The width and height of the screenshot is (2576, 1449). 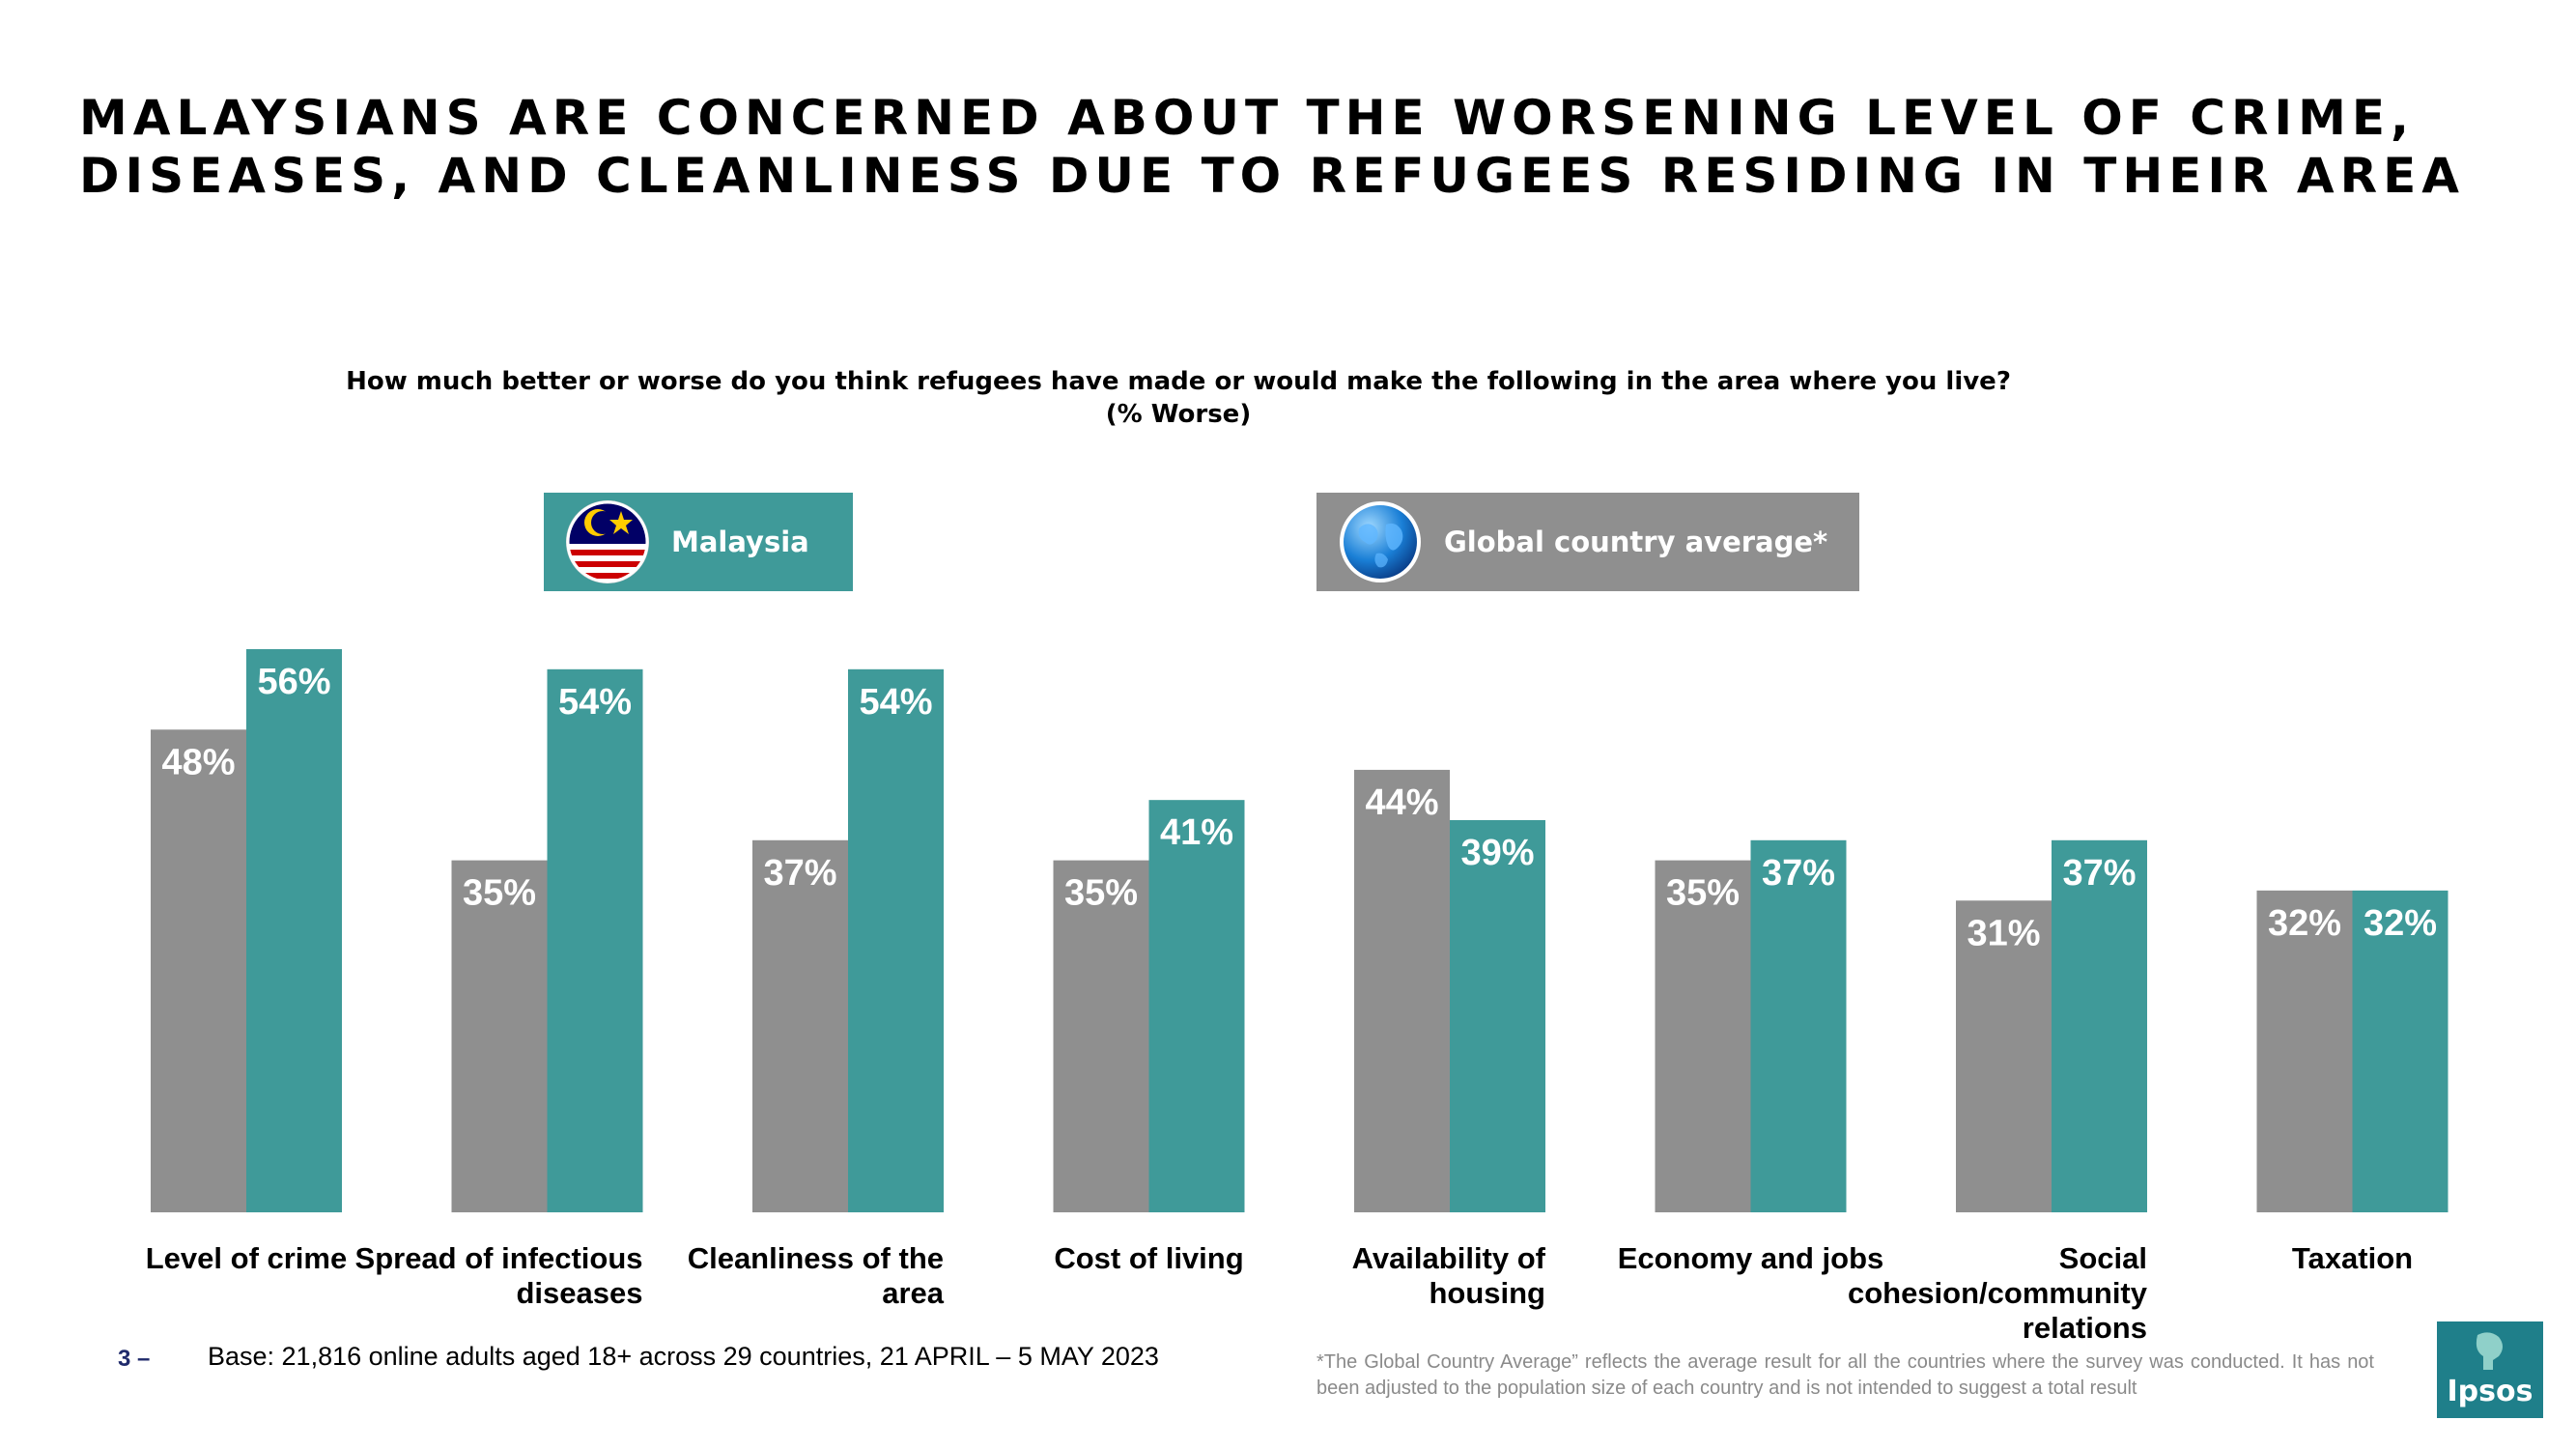 I want to click on ipsos-mark-icon, so click(x=2489, y=1351).